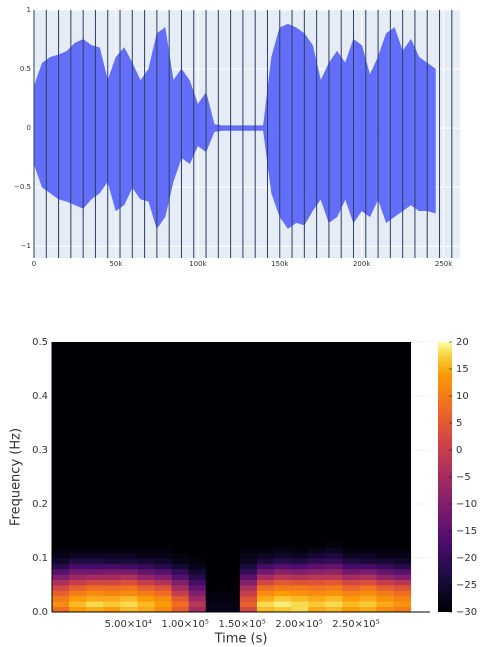  Describe the element at coordinates (40, 342) in the screenshot. I see `y-tick-label: 0.5` at that location.